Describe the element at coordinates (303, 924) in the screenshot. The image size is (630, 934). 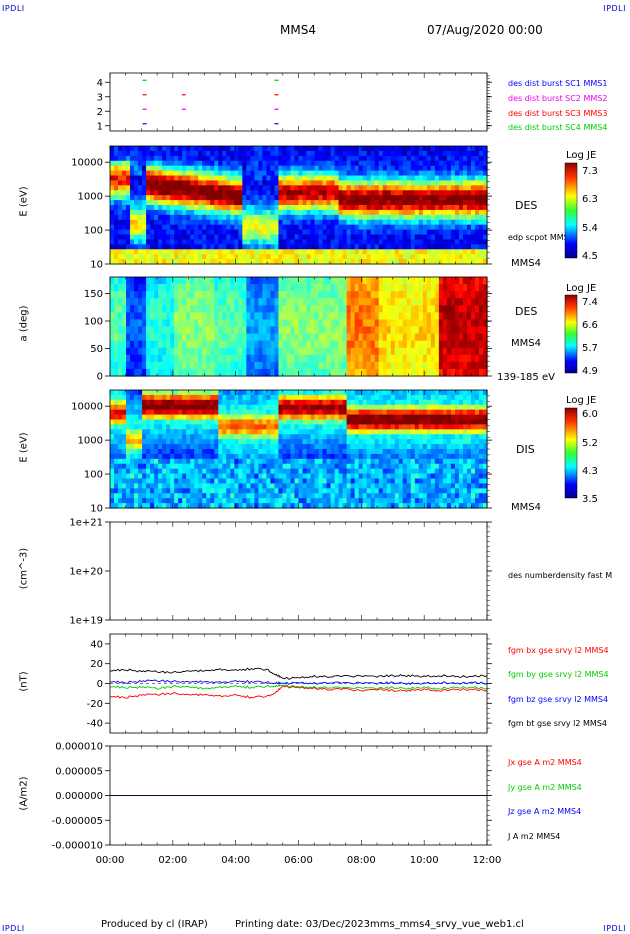
I see `footer-printing-date: Printing date: 03/Dec/2023` at that location.